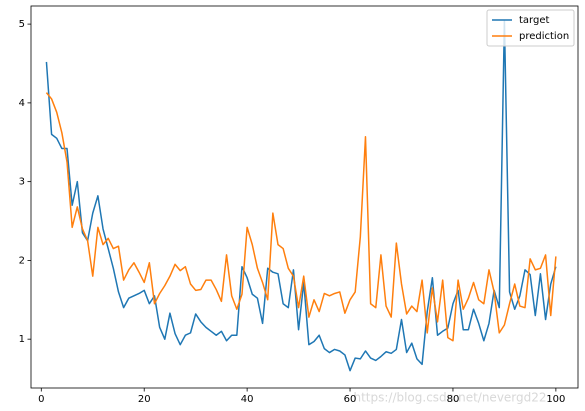 The width and height of the screenshot is (585, 411). I want to click on y-tick-label: 3, so click(22, 182).